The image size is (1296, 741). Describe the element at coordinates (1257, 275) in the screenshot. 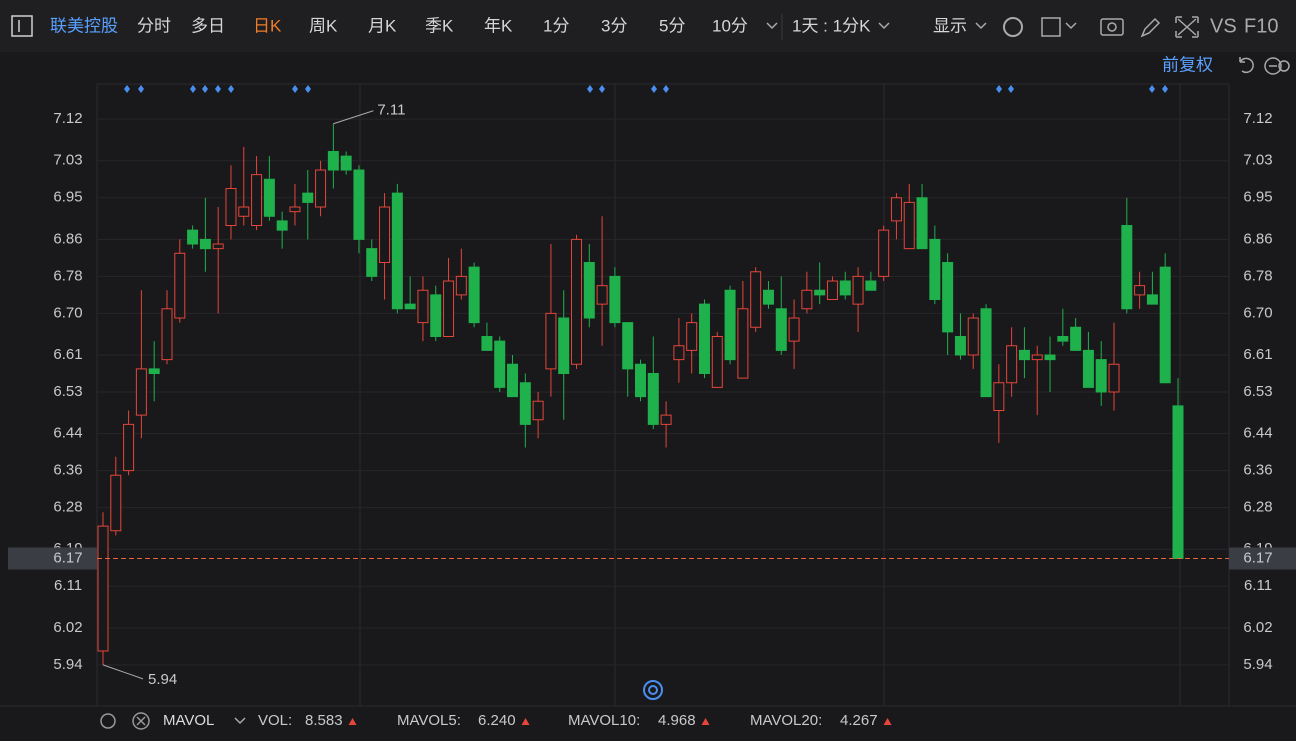

I see `y-tick-label: 6.78` at that location.